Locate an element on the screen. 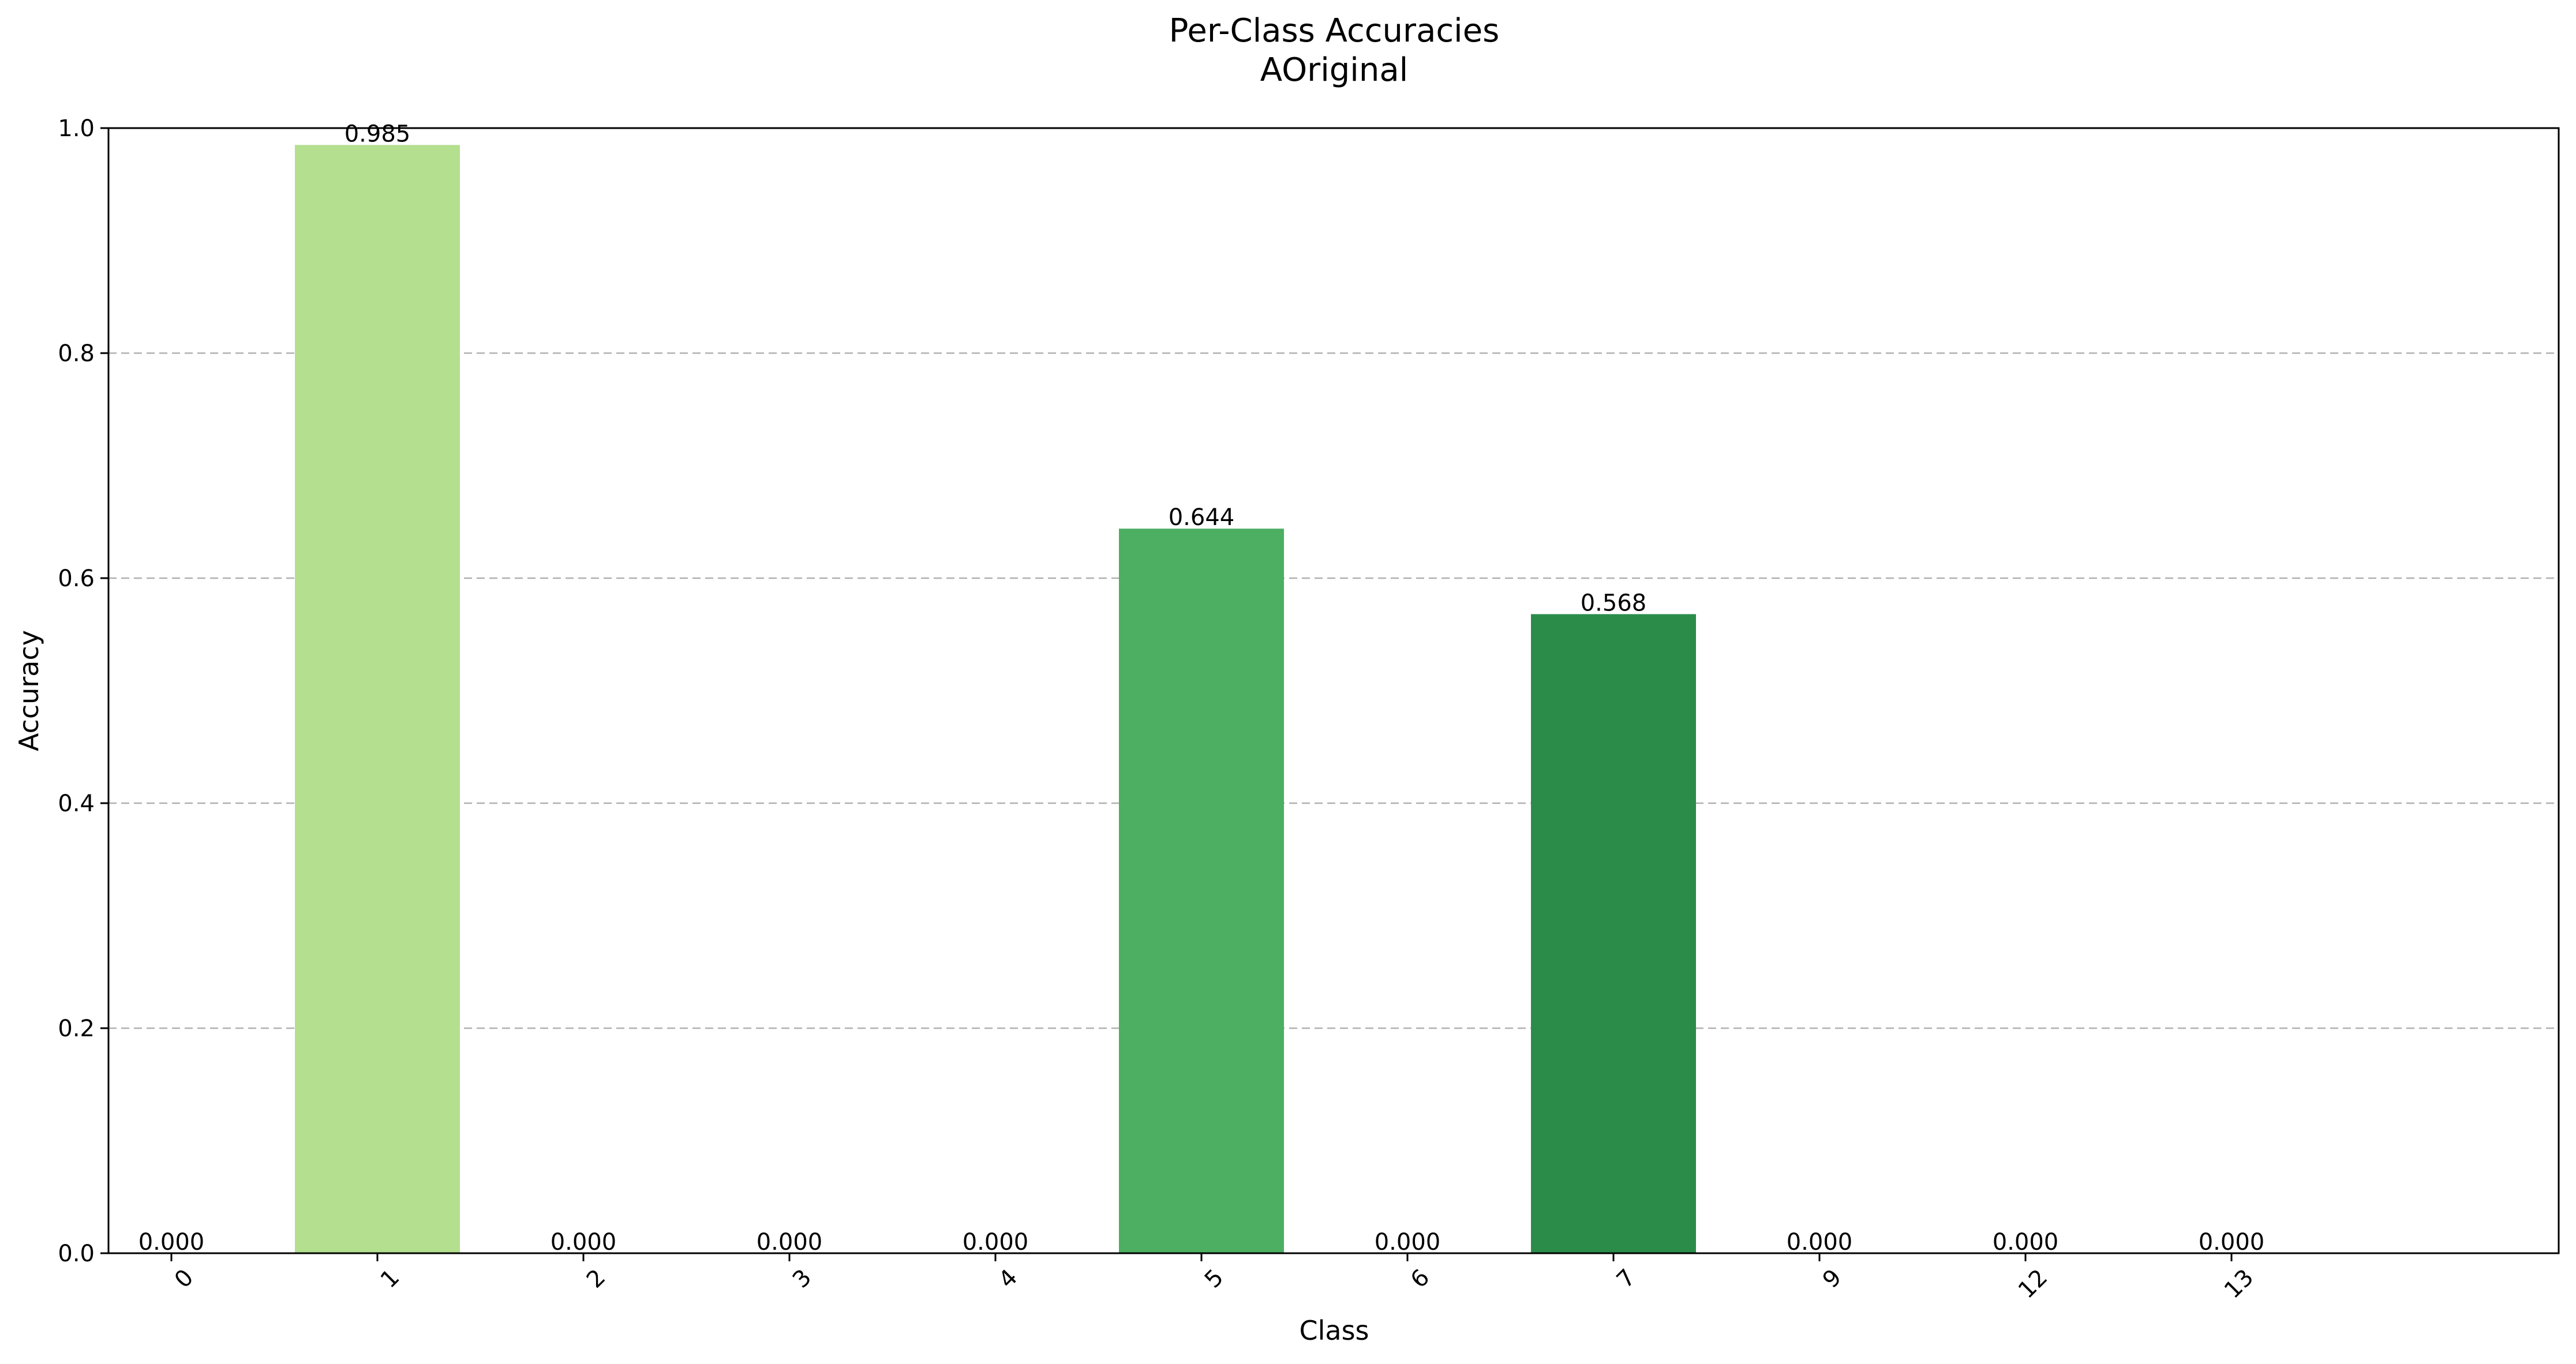  data-label-class-5: 0.644 is located at coordinates (1202, 517).